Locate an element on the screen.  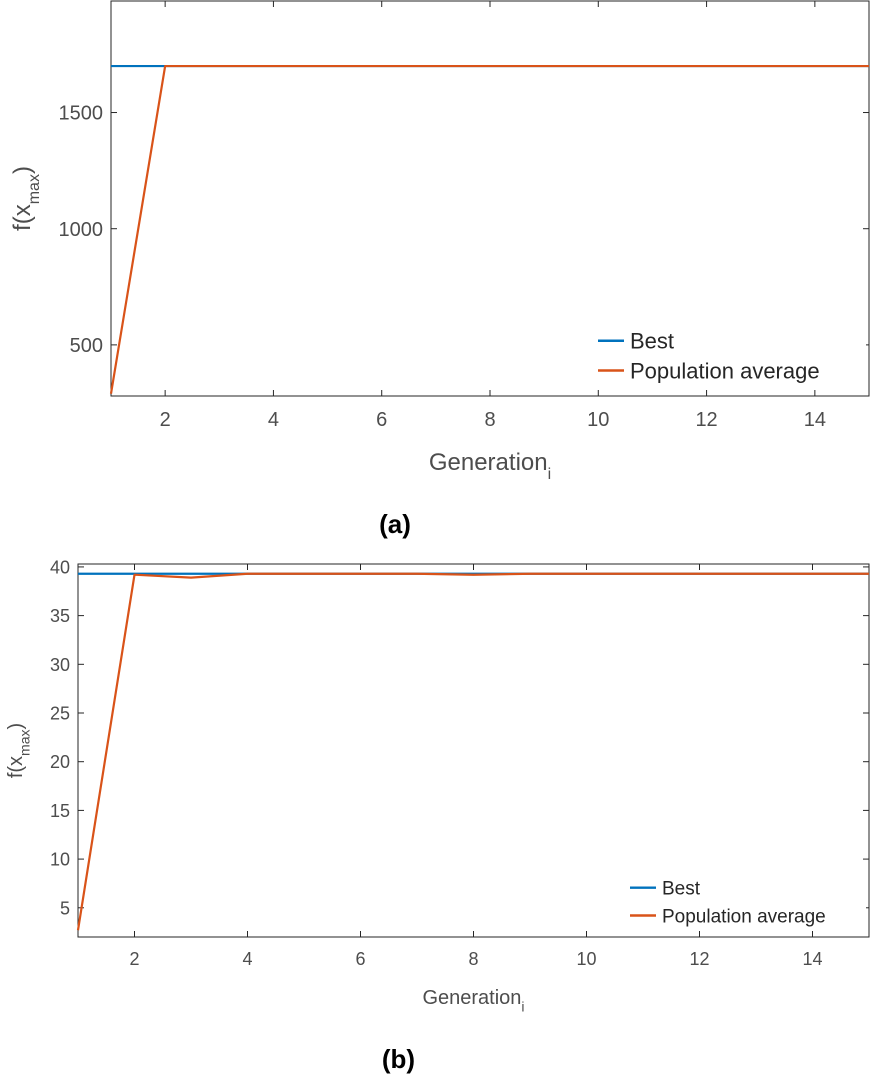
y-tick-label: 1500 is located at coordinates (81, 114).